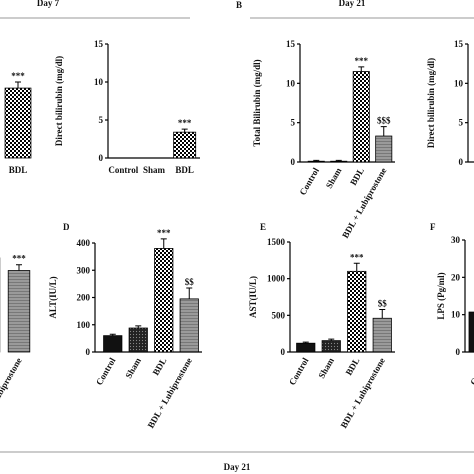 The image size is (474, 474). What do you see at coordinates (84, 298) in the screenshot?
I see `y-tick-label: 200` at bounding box center [84, 298].